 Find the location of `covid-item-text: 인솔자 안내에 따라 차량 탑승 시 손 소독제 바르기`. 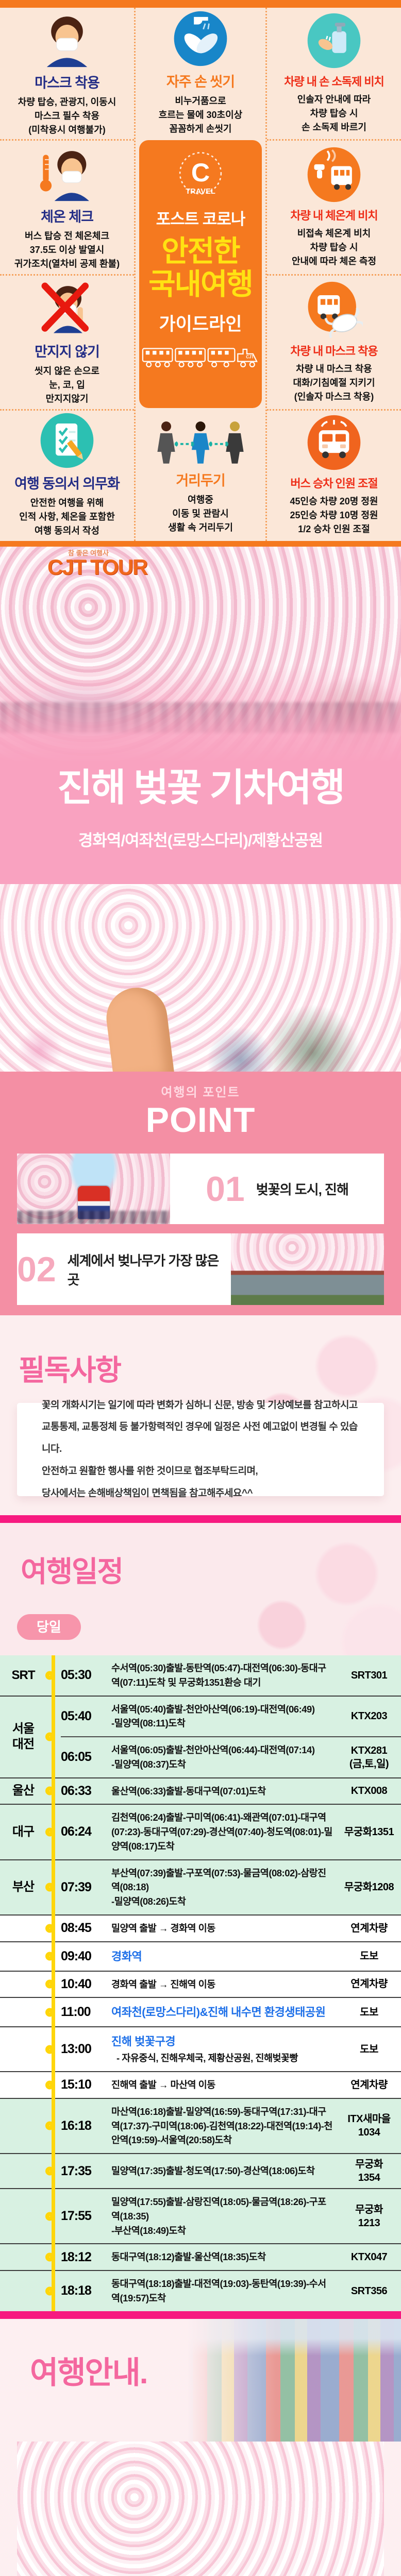

covid-item-text: 인솔자 안내에 따라 차량 탑승 시 손 소독제 바르기 is located at coordinates (334, 113).